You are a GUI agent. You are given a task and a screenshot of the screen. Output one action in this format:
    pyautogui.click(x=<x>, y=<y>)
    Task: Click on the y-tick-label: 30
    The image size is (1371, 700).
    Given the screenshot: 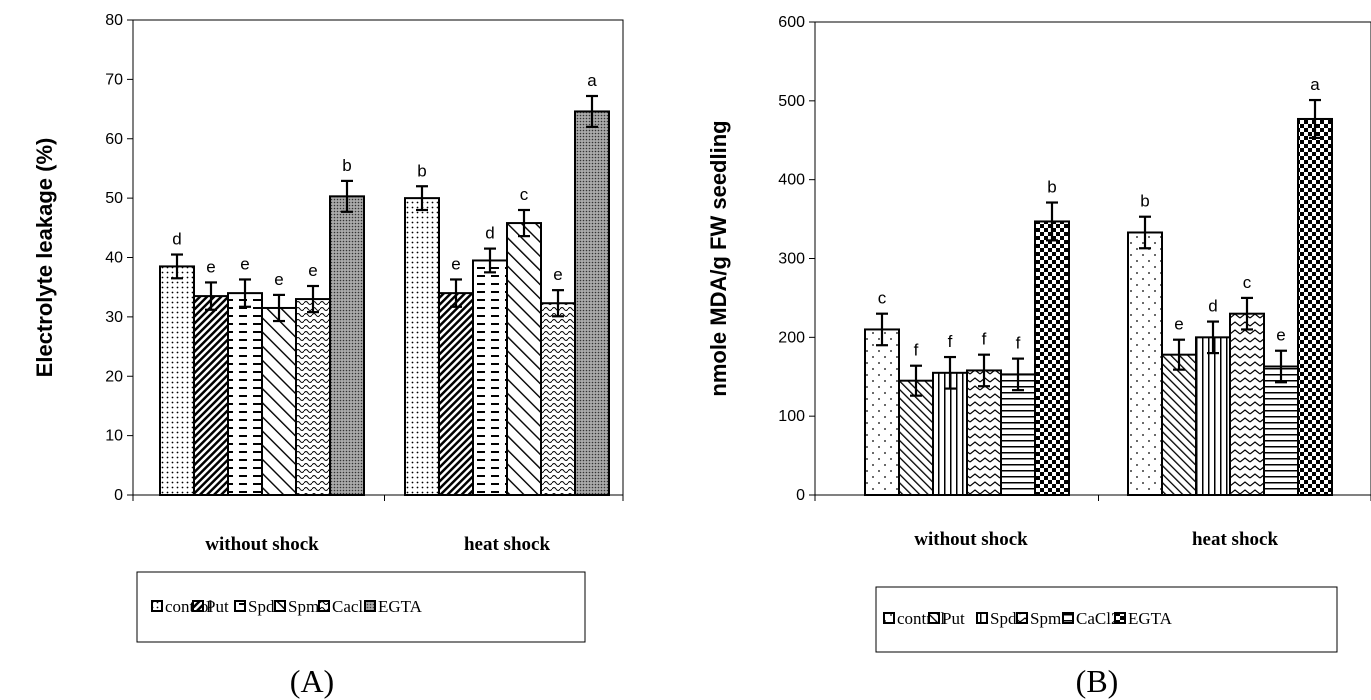 What is the action you would take?
    pyautogui.click(x=114, y=317)
    